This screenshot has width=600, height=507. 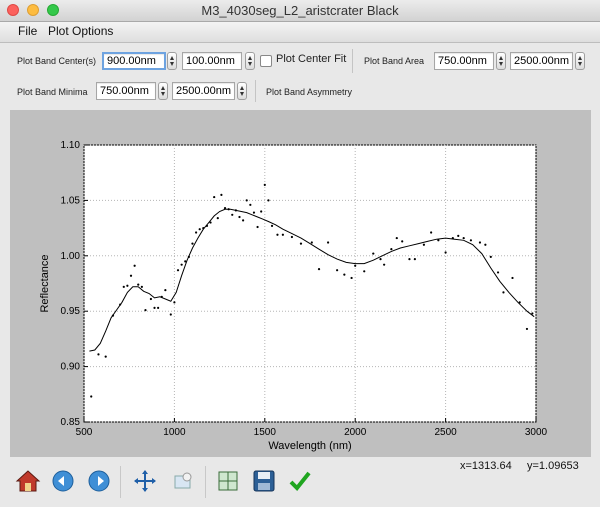 I want to click on apply-button, so click(x=300, y=481).